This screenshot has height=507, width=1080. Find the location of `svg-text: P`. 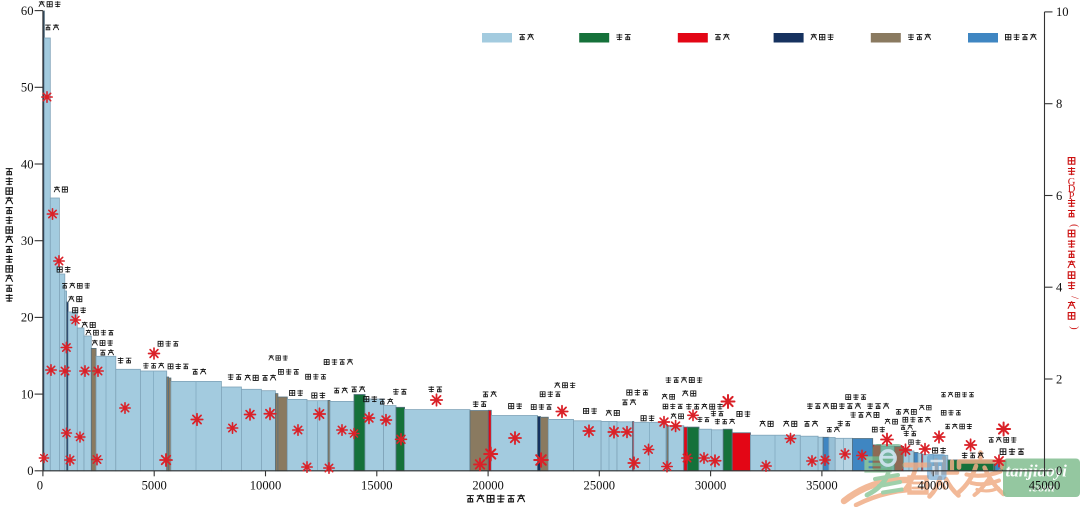

svg-text: P is located at coordinates (1072, 196).